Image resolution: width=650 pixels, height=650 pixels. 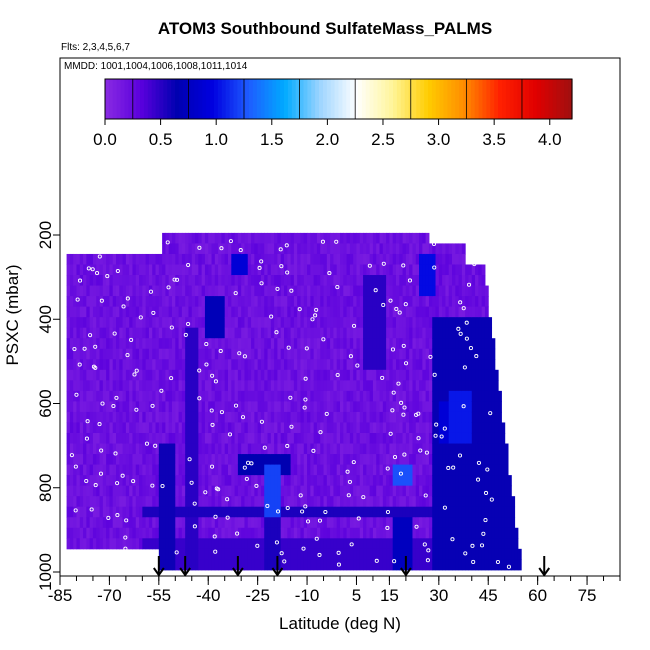 What do you see at coordinates (550, 139) in the screenshot?
I see `colorbar-tick-label: 4.0` at bounding box center [550, 139].